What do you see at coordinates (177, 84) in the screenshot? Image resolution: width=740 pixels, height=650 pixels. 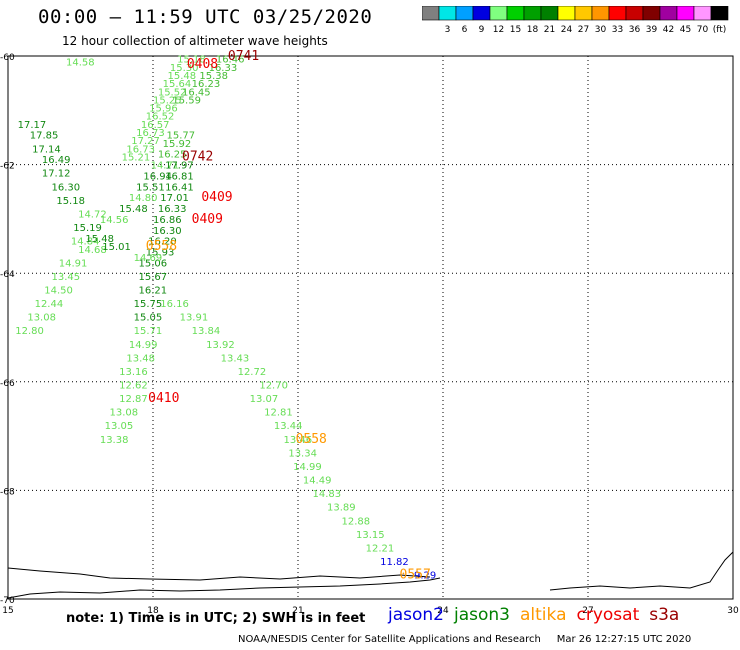 I see `swh-value-label: 15.64` at bounding box center [177, 84].